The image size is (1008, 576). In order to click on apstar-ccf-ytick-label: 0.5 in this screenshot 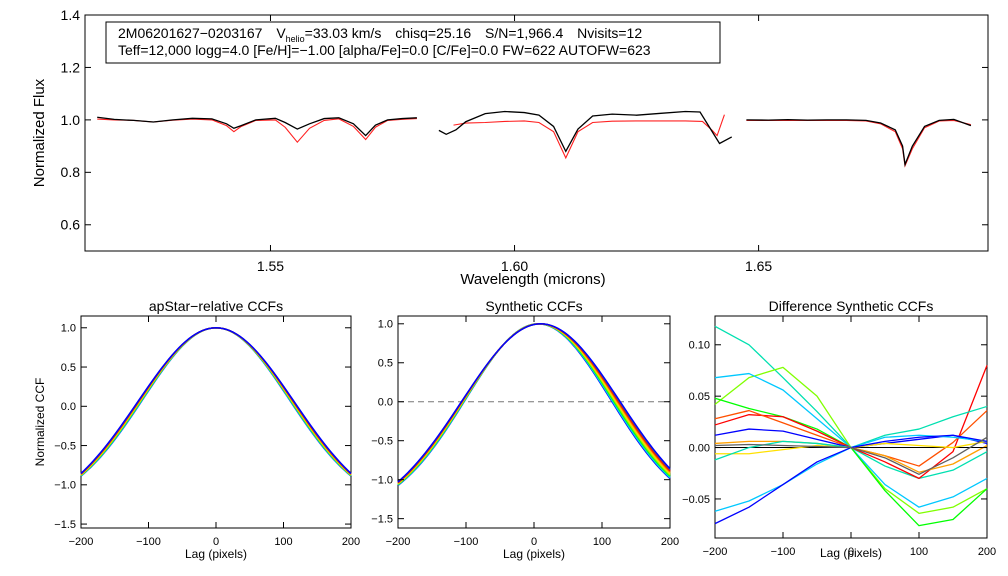, I will do `click(68, 368)`.